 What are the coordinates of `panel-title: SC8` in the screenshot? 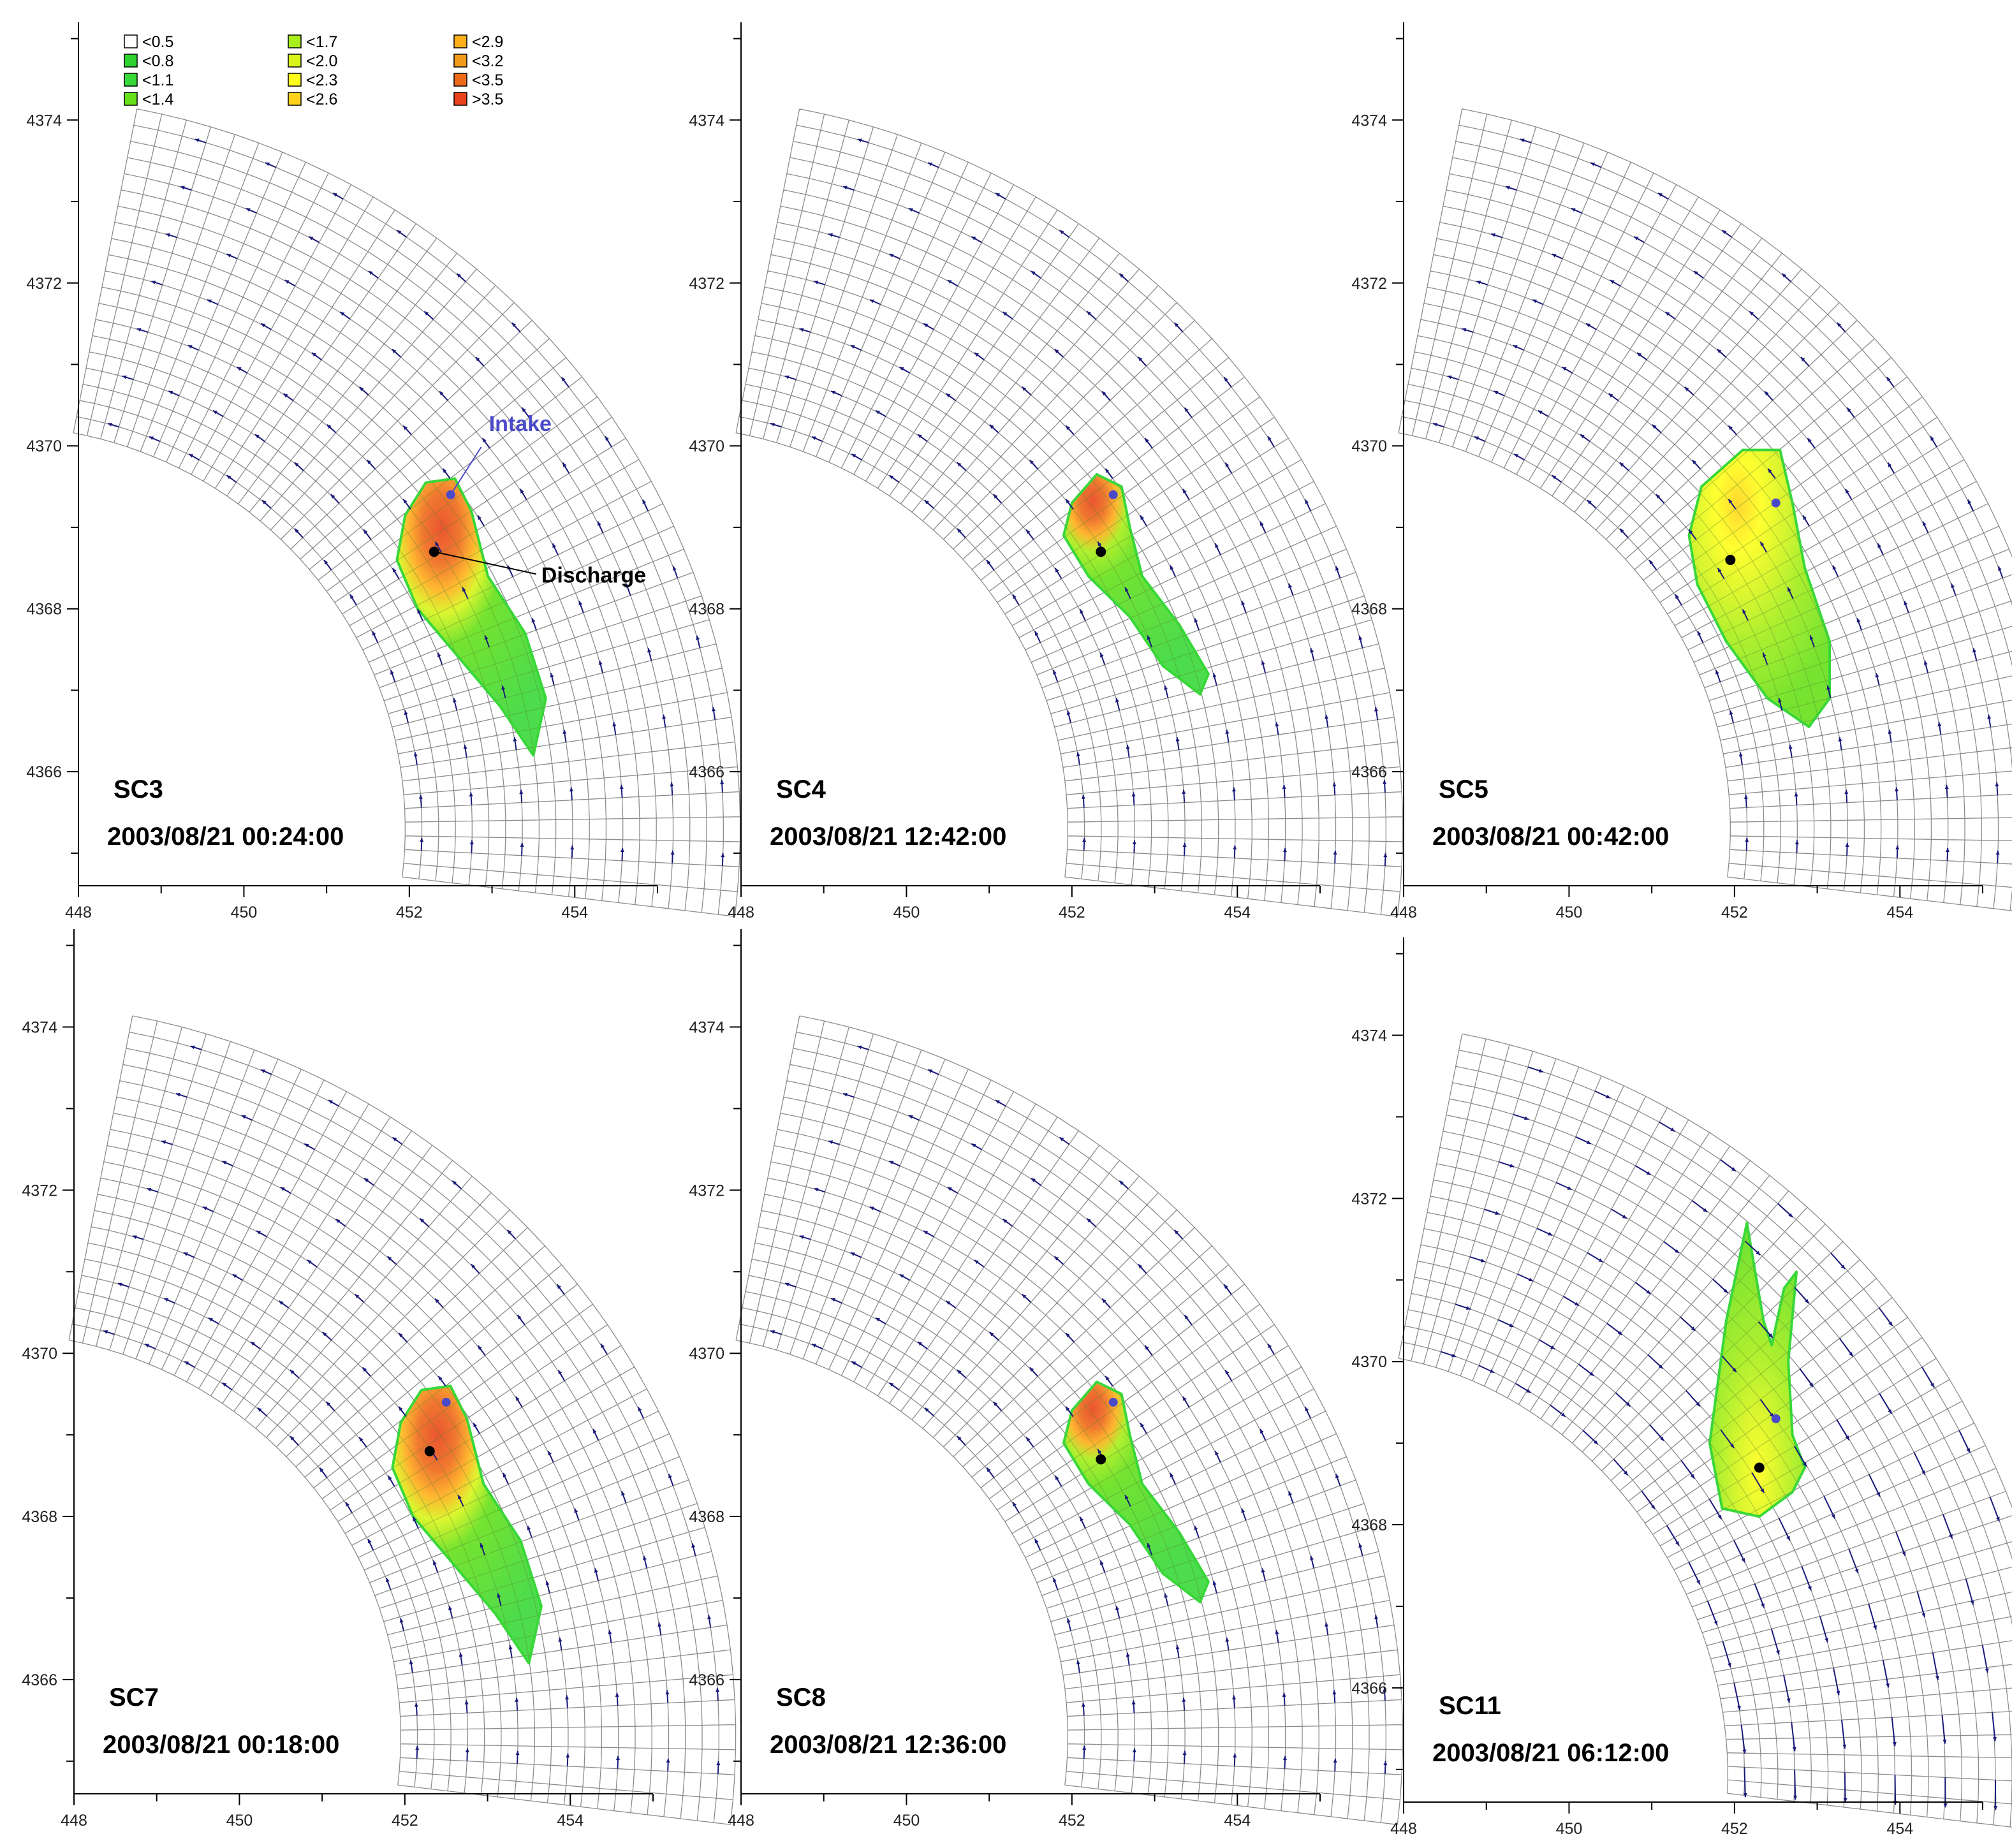 It's located at (801, 1697).